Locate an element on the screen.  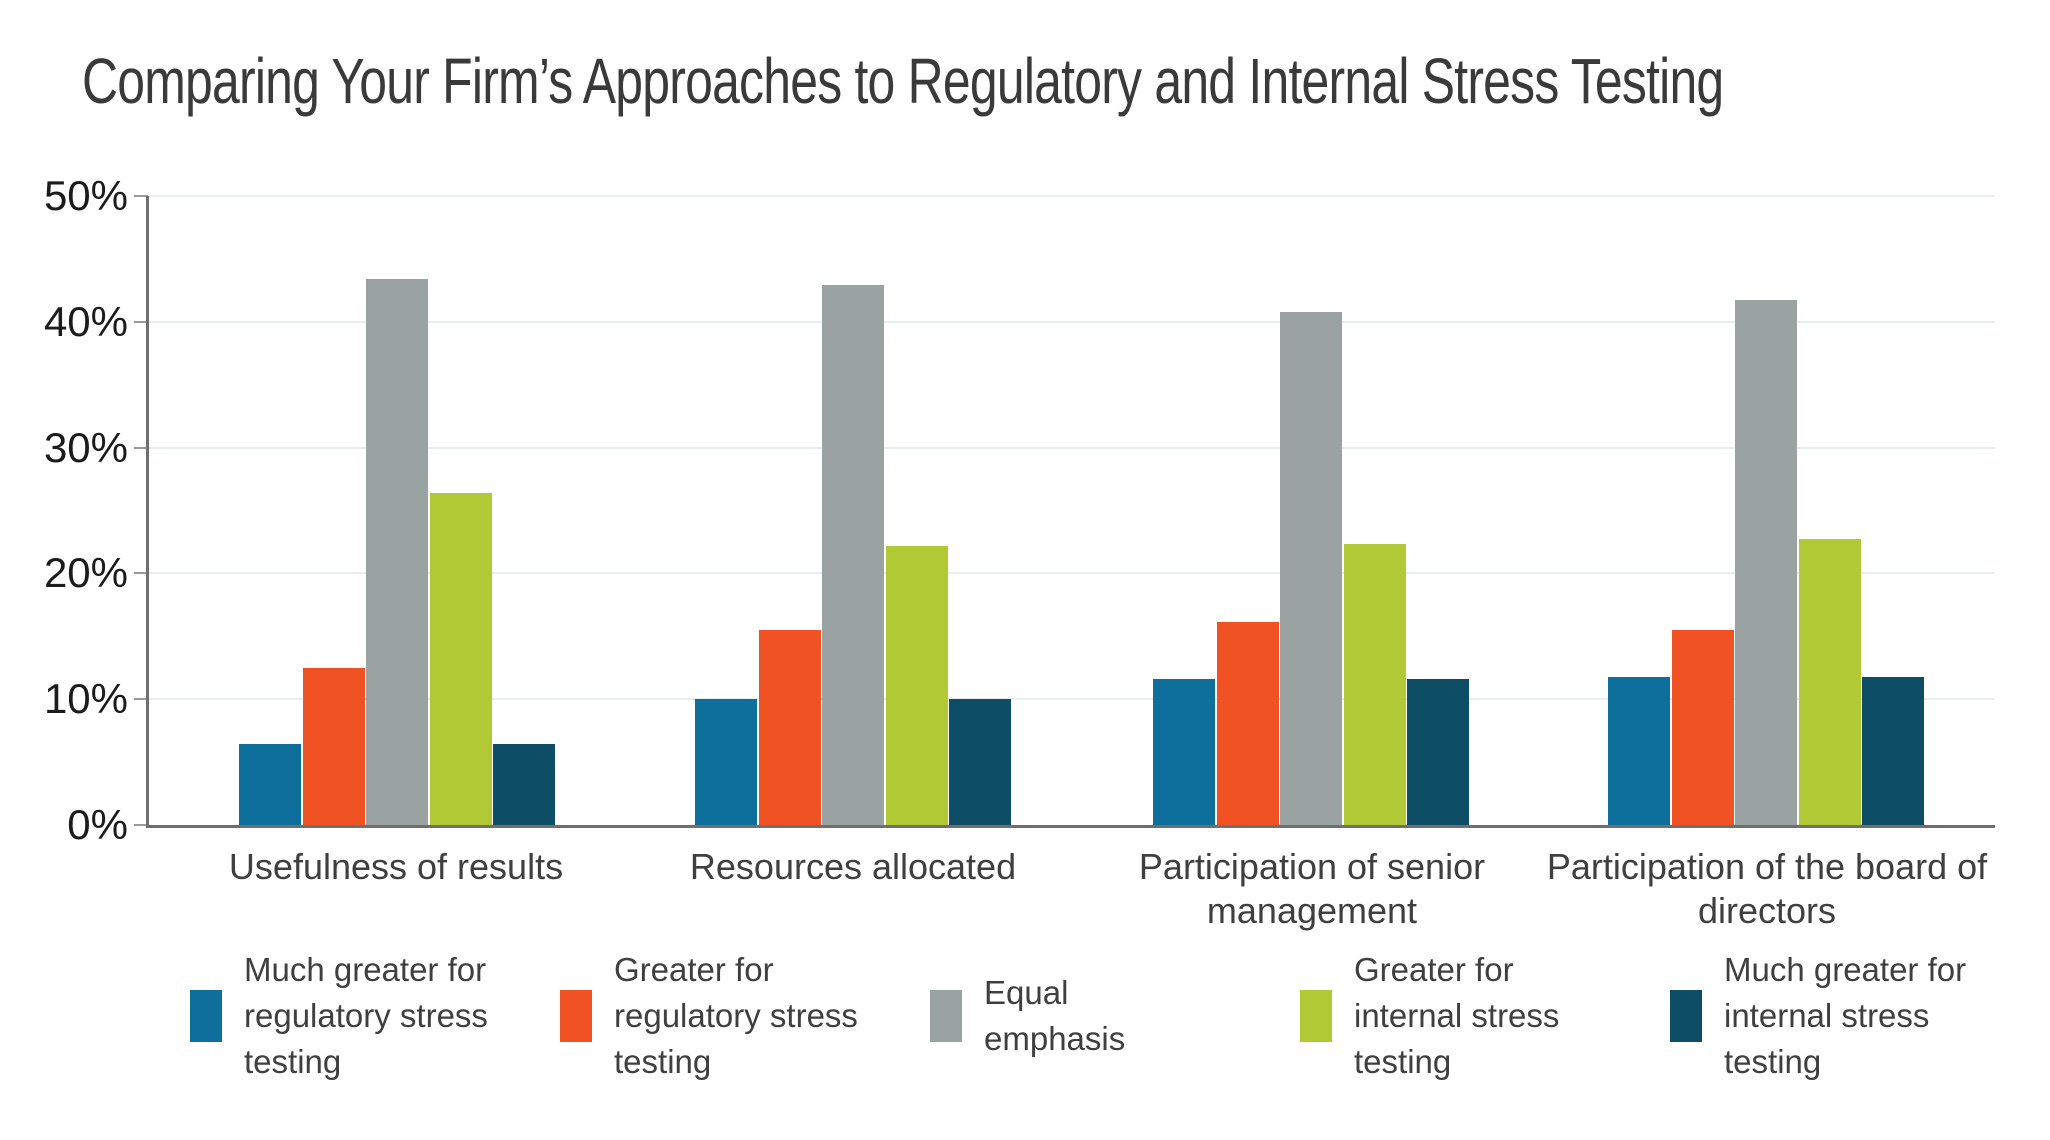
category-label-text: Participation of the board of directors is located at coordinates (1767, 888).